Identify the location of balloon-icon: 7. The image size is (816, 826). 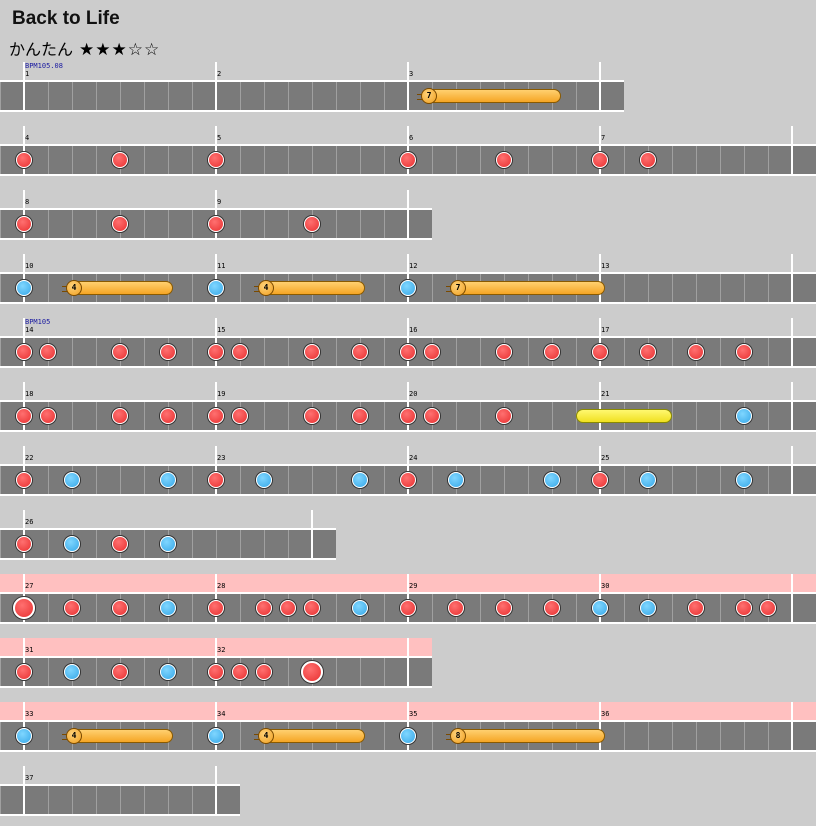
(456, 288).